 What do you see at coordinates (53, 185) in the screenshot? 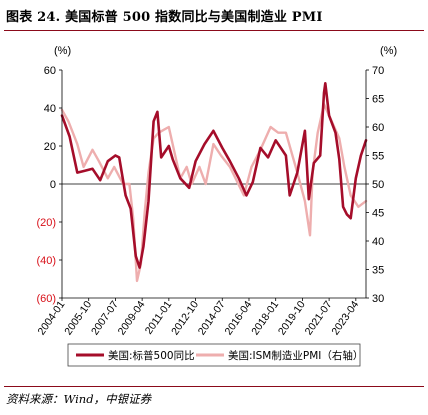
I see `left-tick-label: 0` at bounding box center [53, 185].